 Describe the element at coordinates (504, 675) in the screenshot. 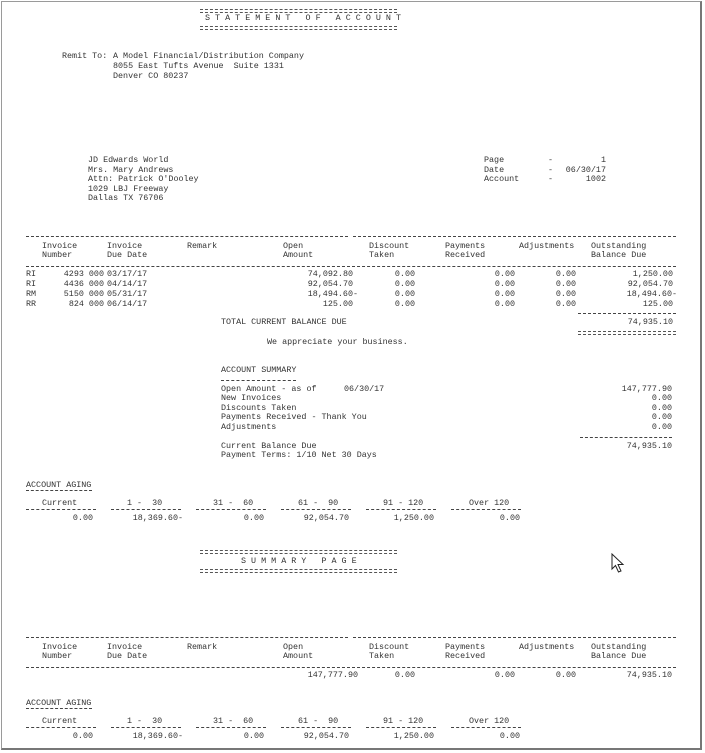

I see `summary-pay: 0.00` at that location.